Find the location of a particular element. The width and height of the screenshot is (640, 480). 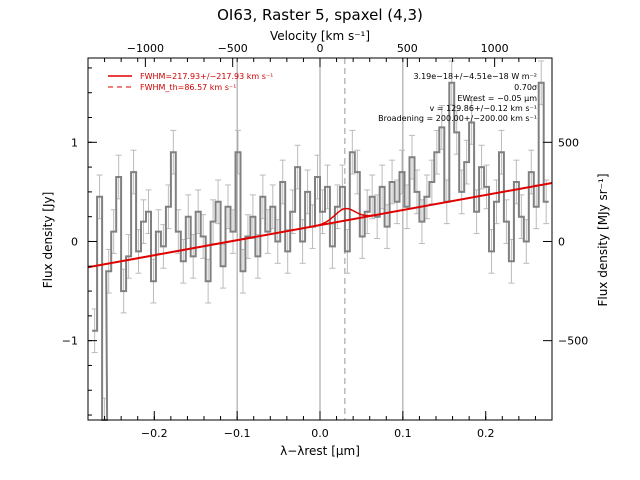

x-axis-label: λ−λrest [μm] is located at coordinates (320, 451).